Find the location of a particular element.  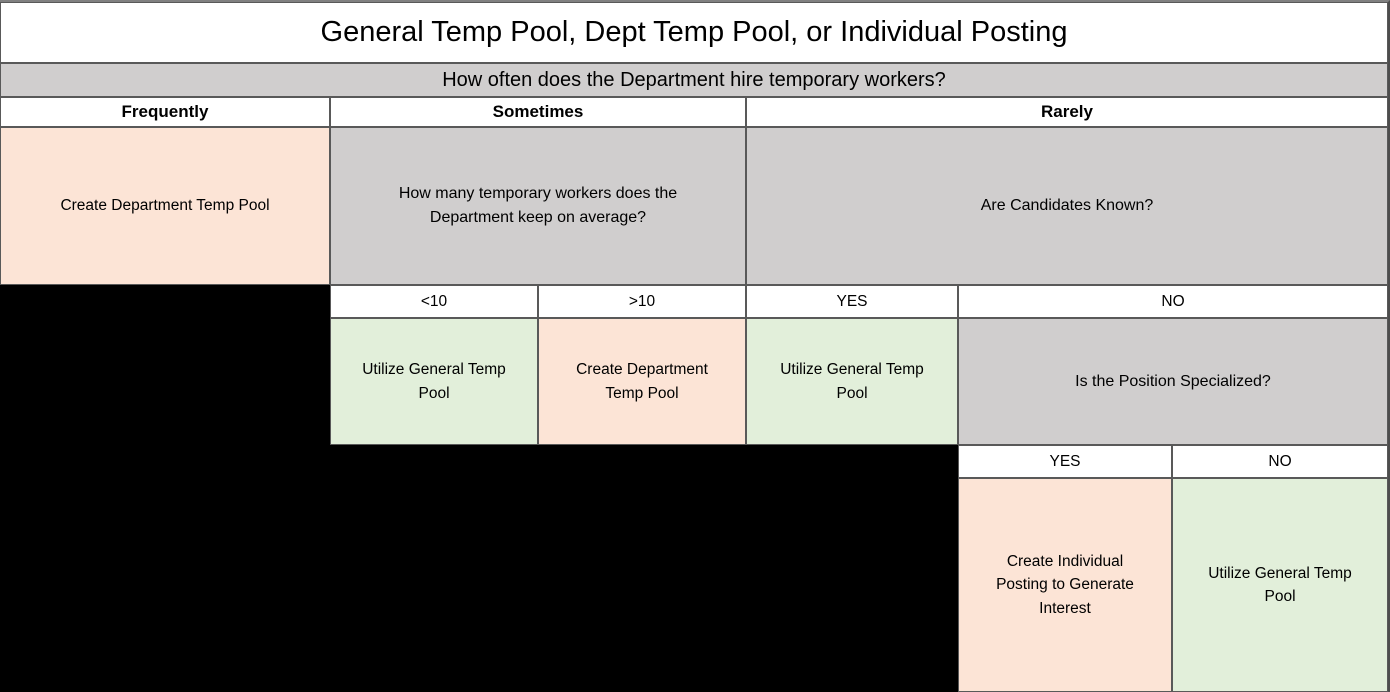

outcome-frequently: Create Department Temp Pool is located at coordinates (165, 206).